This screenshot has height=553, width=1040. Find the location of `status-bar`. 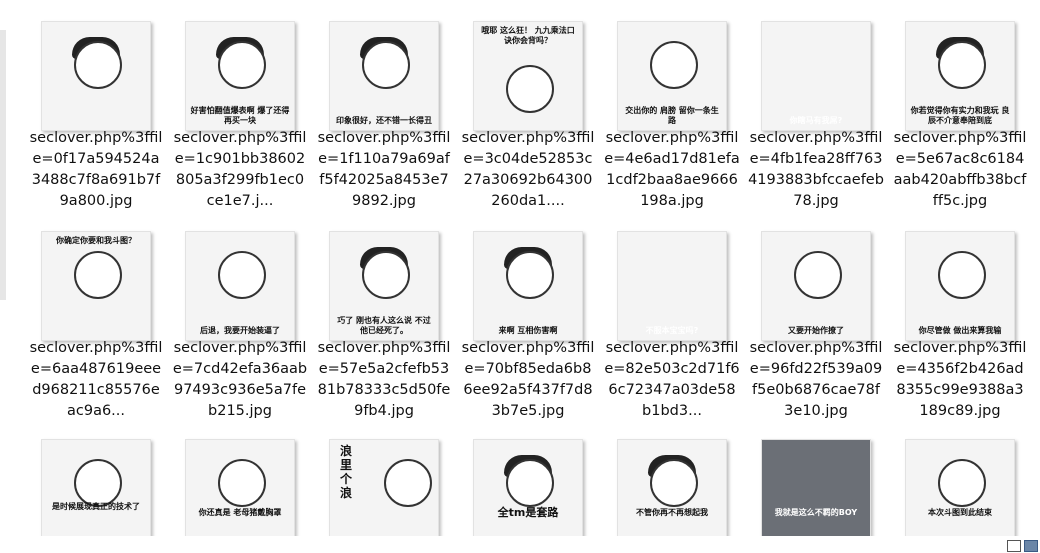

status-bar is located at coordinates (520, 544).